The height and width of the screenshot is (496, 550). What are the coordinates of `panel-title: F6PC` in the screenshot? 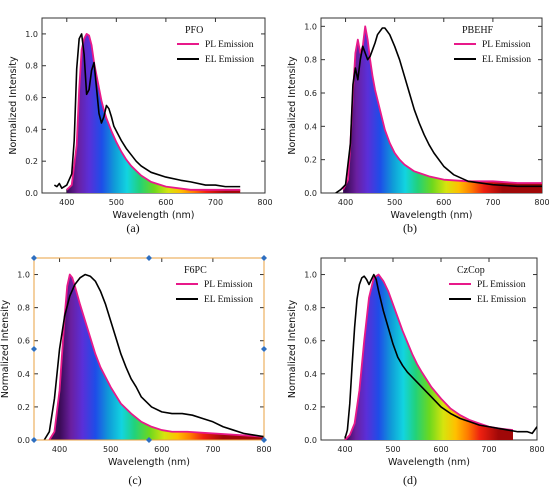 It's located at (195, 270).